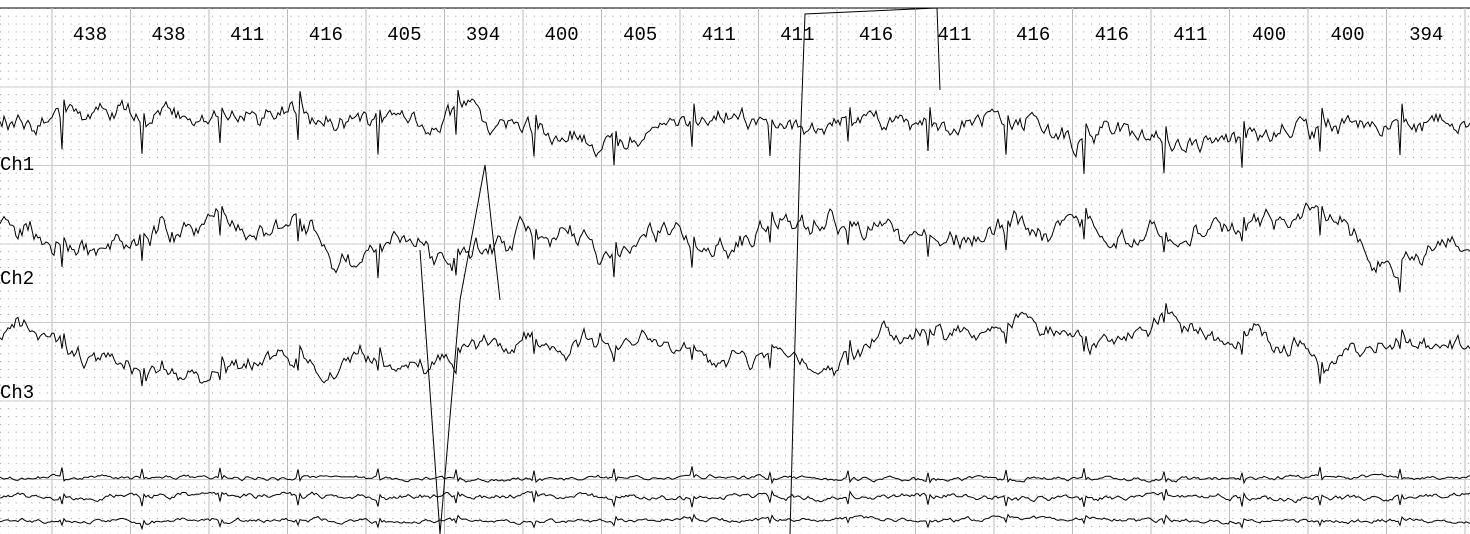  I want to click on channel-label: Ch2, so click(17, 279).